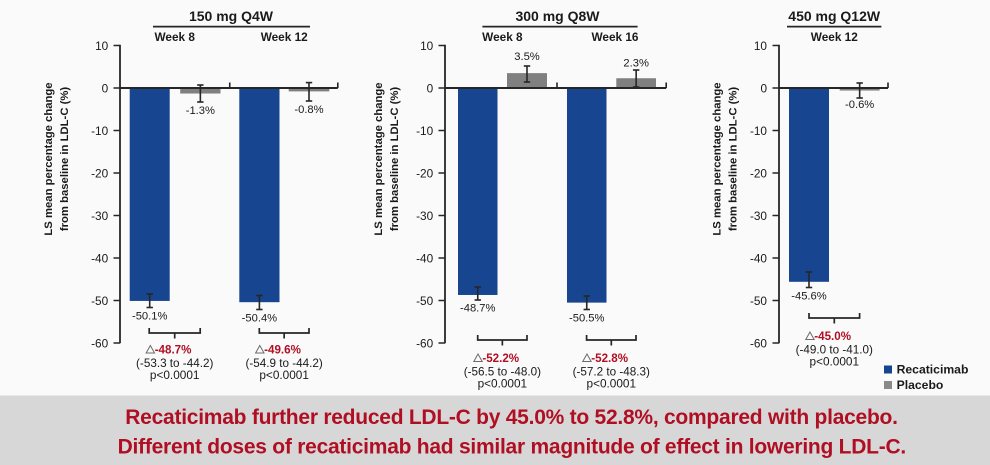 The height and width of the screenshot is (465, 990). What do you see at coordinates (149, 317) in the screenshot?
I see `svg-text: -50.1%` at bounding box center [149, 317].